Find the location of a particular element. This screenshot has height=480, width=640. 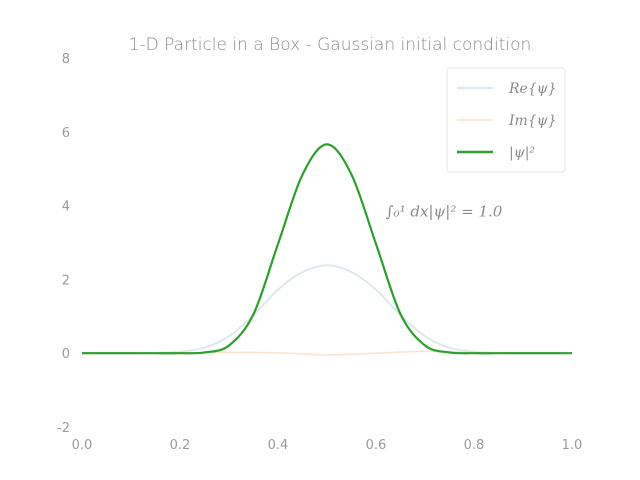

x-tick-label: 0.4 is located at coordinates (278, 445).